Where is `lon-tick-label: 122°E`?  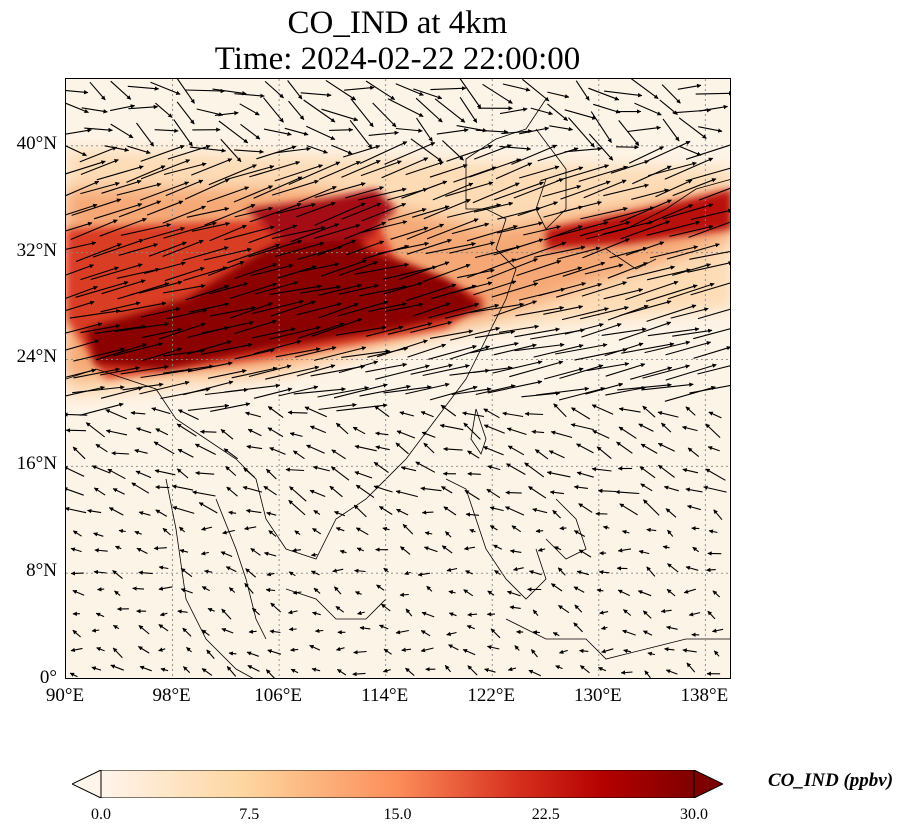
lon-tick-label: 122°E is located at coordinates (491, 695).